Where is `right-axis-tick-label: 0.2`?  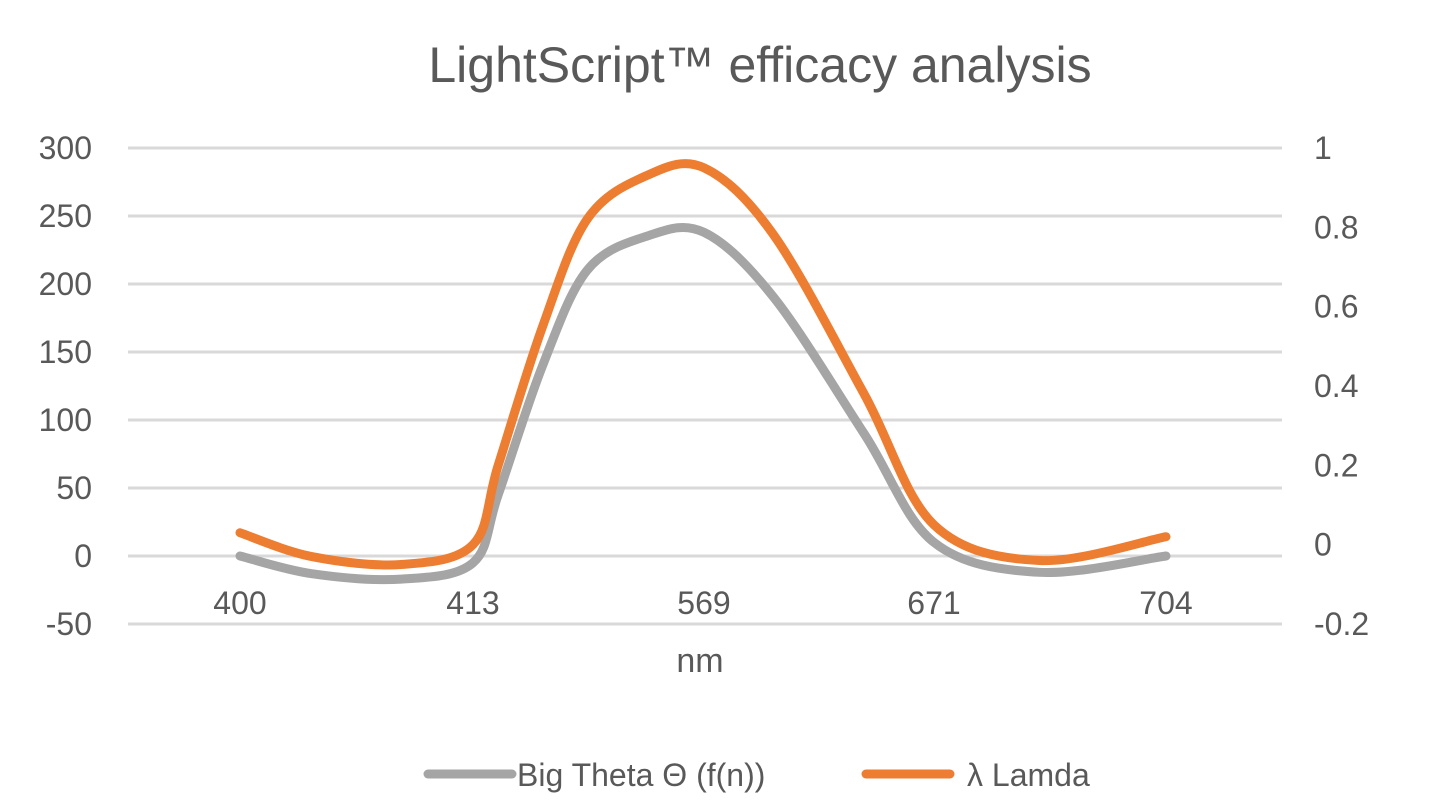 right-axis-tick-label: 0.2 is located at coordinates (1336, 465).